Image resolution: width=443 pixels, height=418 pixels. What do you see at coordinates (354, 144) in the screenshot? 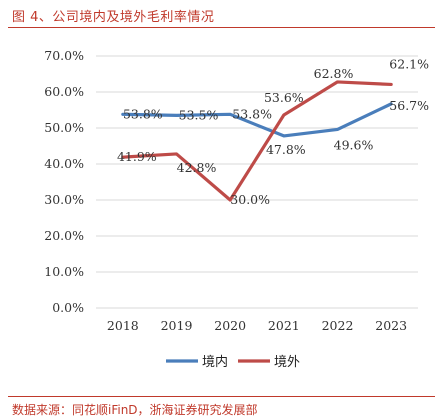
I see `data-label: 49.6%` at bounding box center [354, 144].